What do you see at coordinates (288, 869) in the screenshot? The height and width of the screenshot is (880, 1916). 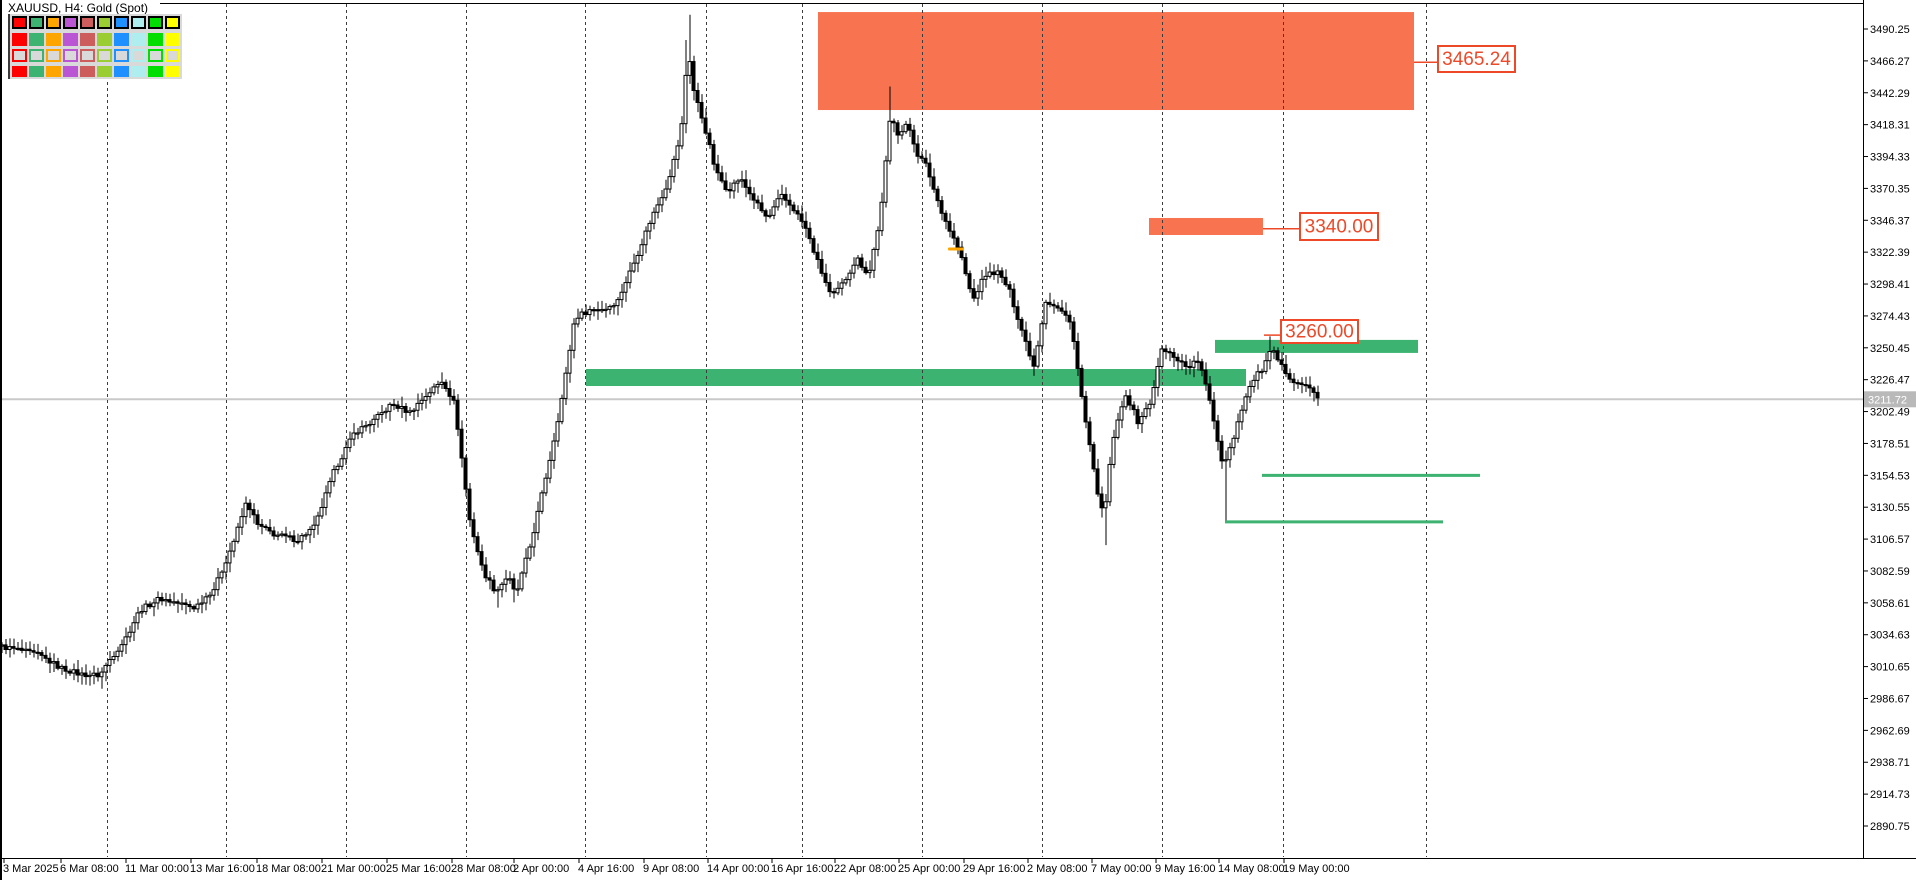 I see `time-tick-label: 18 Mar 08:00` at bounding box center [288, 869].